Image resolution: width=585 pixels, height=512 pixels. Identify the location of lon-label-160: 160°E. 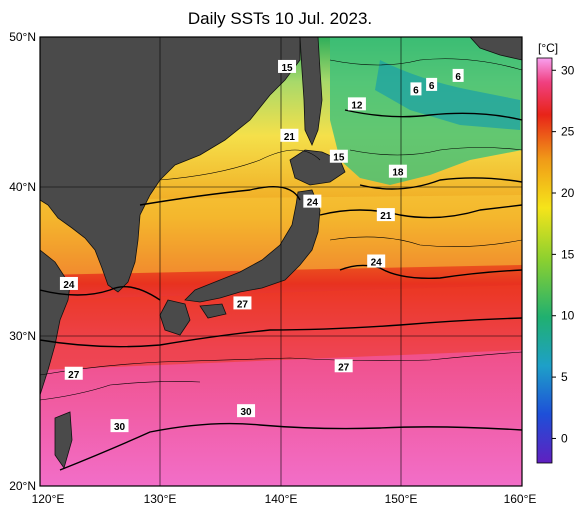
(520, 499).